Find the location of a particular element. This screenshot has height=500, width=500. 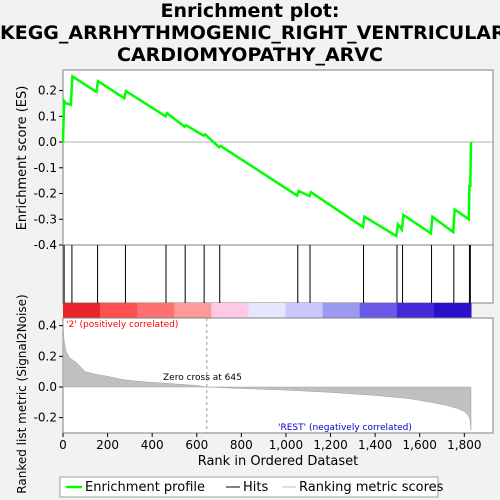

metric-ytick-label: -0.2 is located at coordinates (45, 418).